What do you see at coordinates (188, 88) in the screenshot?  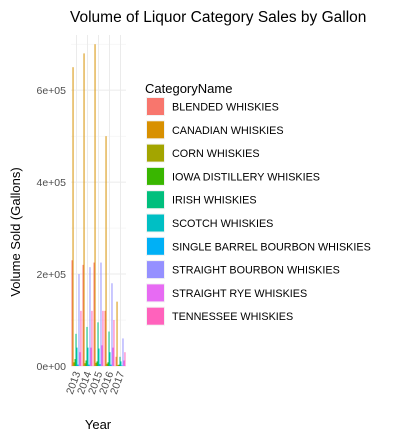 I see `legend-title: CategoryName` at bounding box center [188, 88].